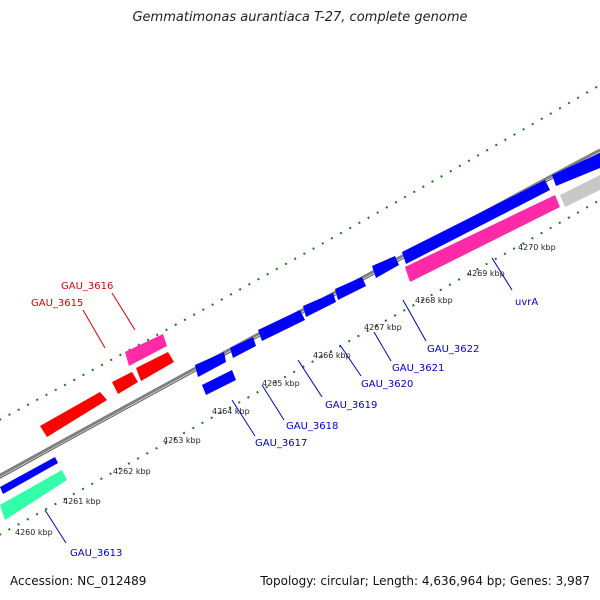 The height and width of the screenshot is (600, 600). Describe the element at coordinates (34, 532) in the screenshot. I see `scale-label: 4260 kbp` at that location.